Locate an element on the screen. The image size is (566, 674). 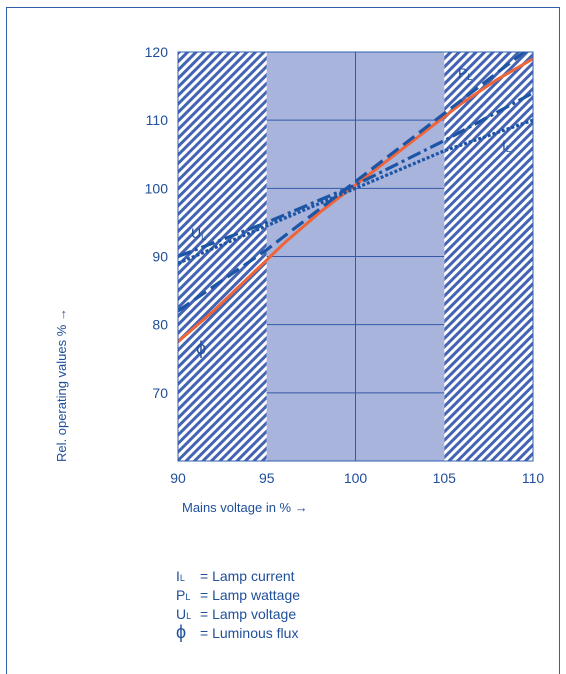
y-tick-80: 80 is located at coordinates (160, 325).